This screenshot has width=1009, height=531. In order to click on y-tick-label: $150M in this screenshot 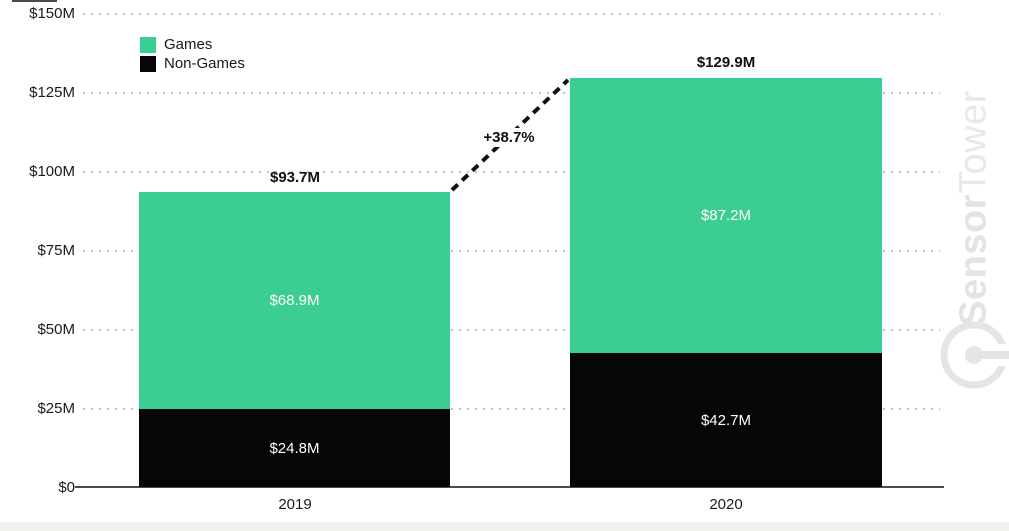, I will do `click(52, 13)`.